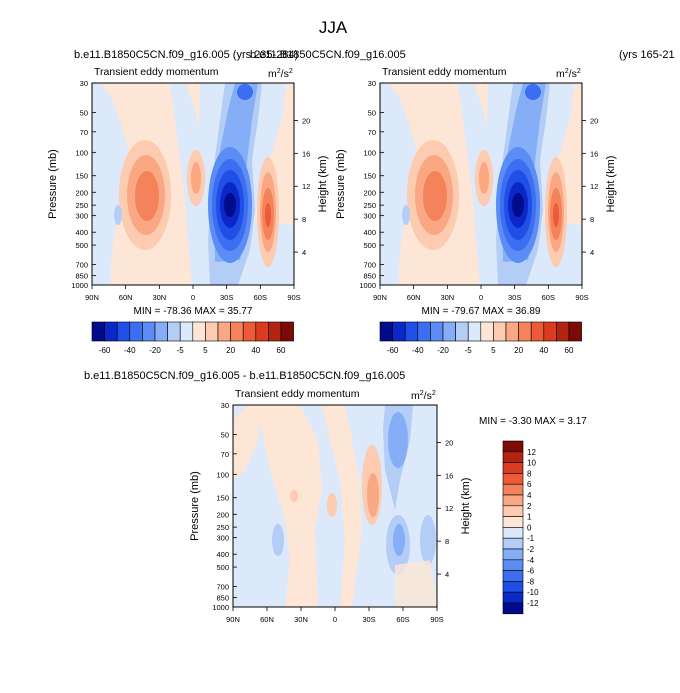 This screenshot has width=680, height=693. What do you see at coordinates (230, 350) in the screenshot?
I see `colorbar-label: 20` at bounding box center [230, 350].